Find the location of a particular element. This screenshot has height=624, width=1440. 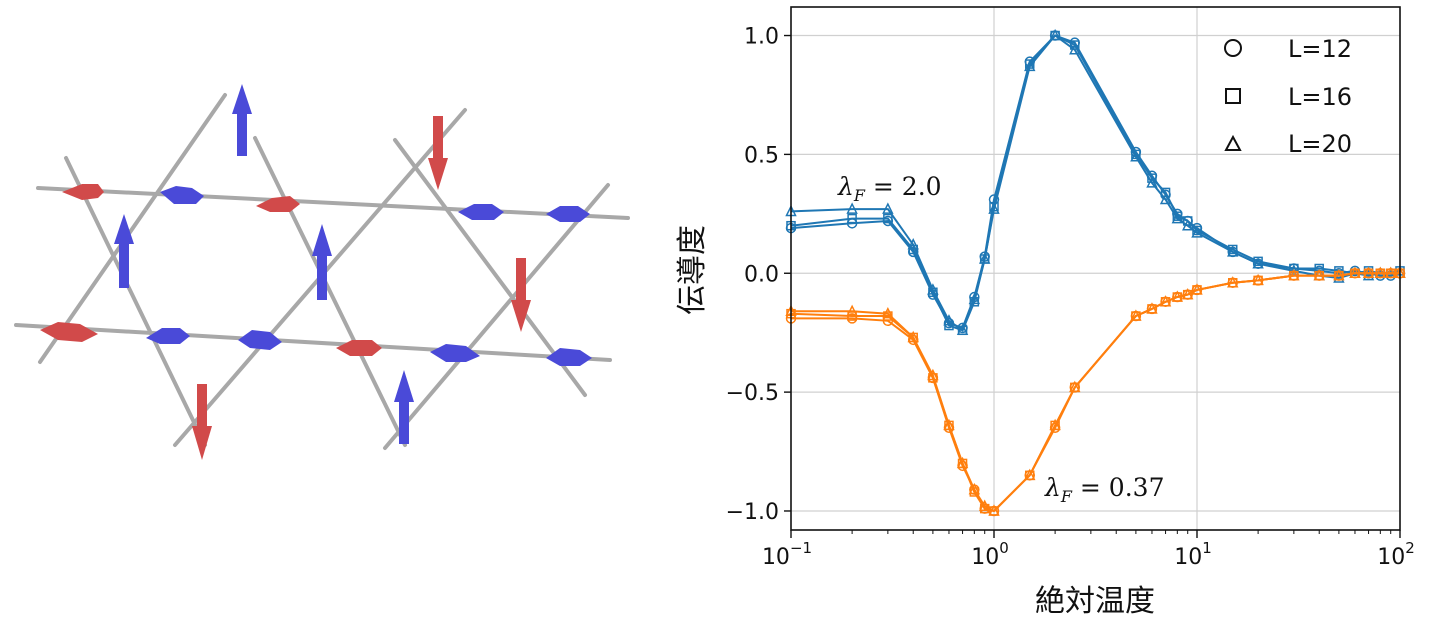

x-tick-label: 10⁰ is located at coordinates (990, 554).